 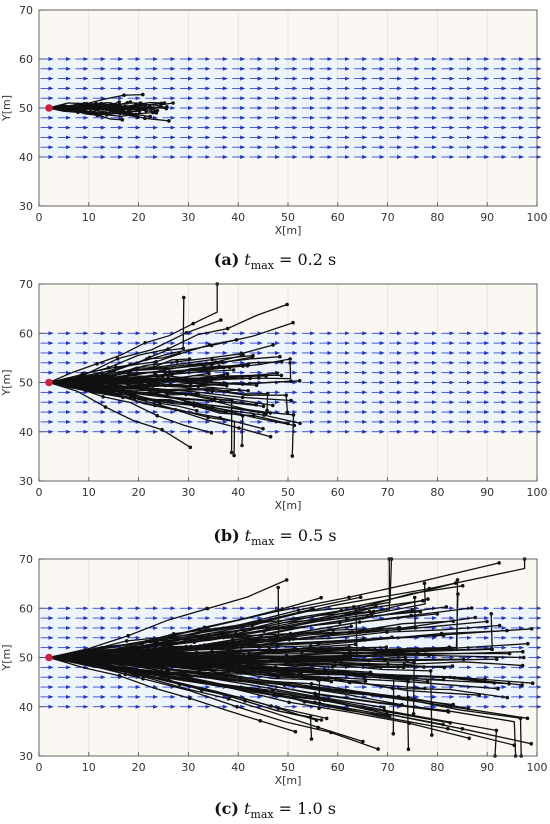 What do you see at coordinates (275, 261) in the screenshot?
I see `panel-caption: (a) tmax = 0.2 s` at bounding box center [275, 261].